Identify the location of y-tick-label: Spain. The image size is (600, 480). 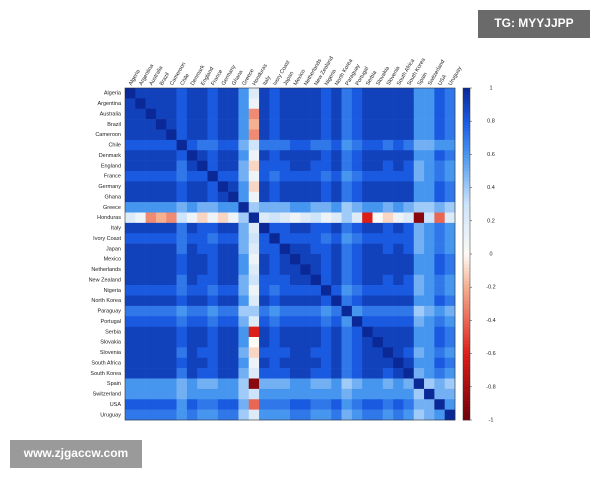
(114, 384).